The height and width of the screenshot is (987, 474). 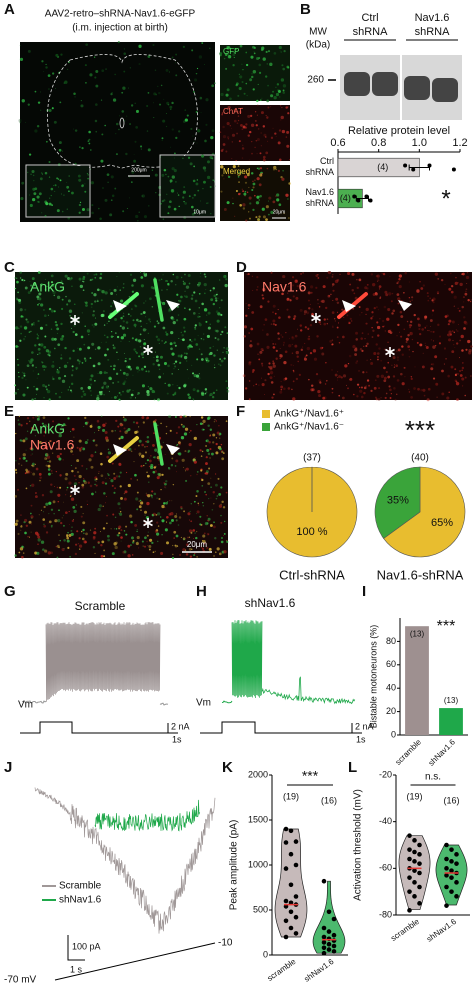 What do you see at coordinates (441, 930) in the screenshot?
I see `x-tick-label: shNav1.6` at bounding box center [441, 930].